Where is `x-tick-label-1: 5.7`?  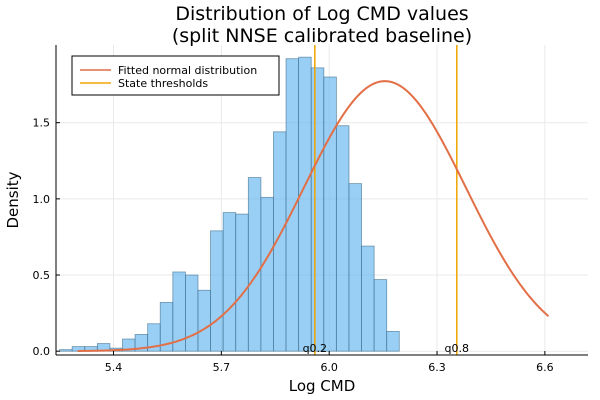 x-tick-label-1: 5.7 is located at coordinates (222, 367).